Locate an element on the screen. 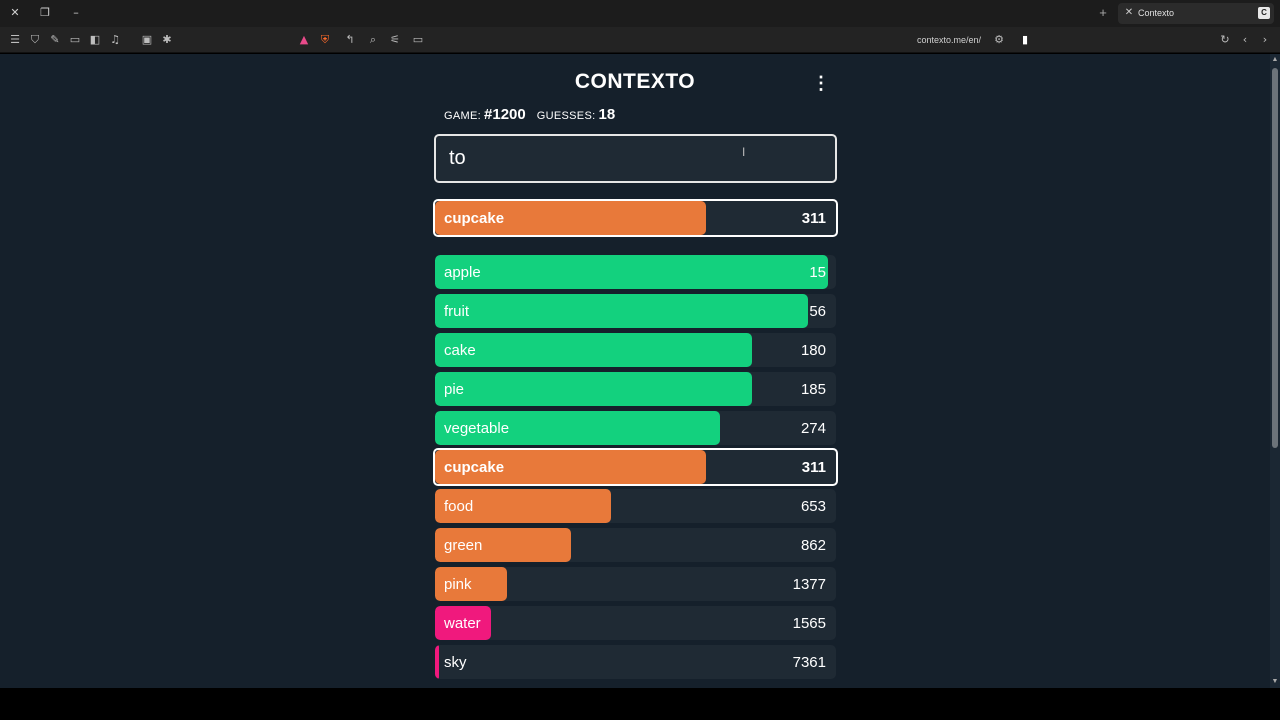 This screenshot has height=720, width=1280. music-icon: ♫ is located at coordinates (115, 39).